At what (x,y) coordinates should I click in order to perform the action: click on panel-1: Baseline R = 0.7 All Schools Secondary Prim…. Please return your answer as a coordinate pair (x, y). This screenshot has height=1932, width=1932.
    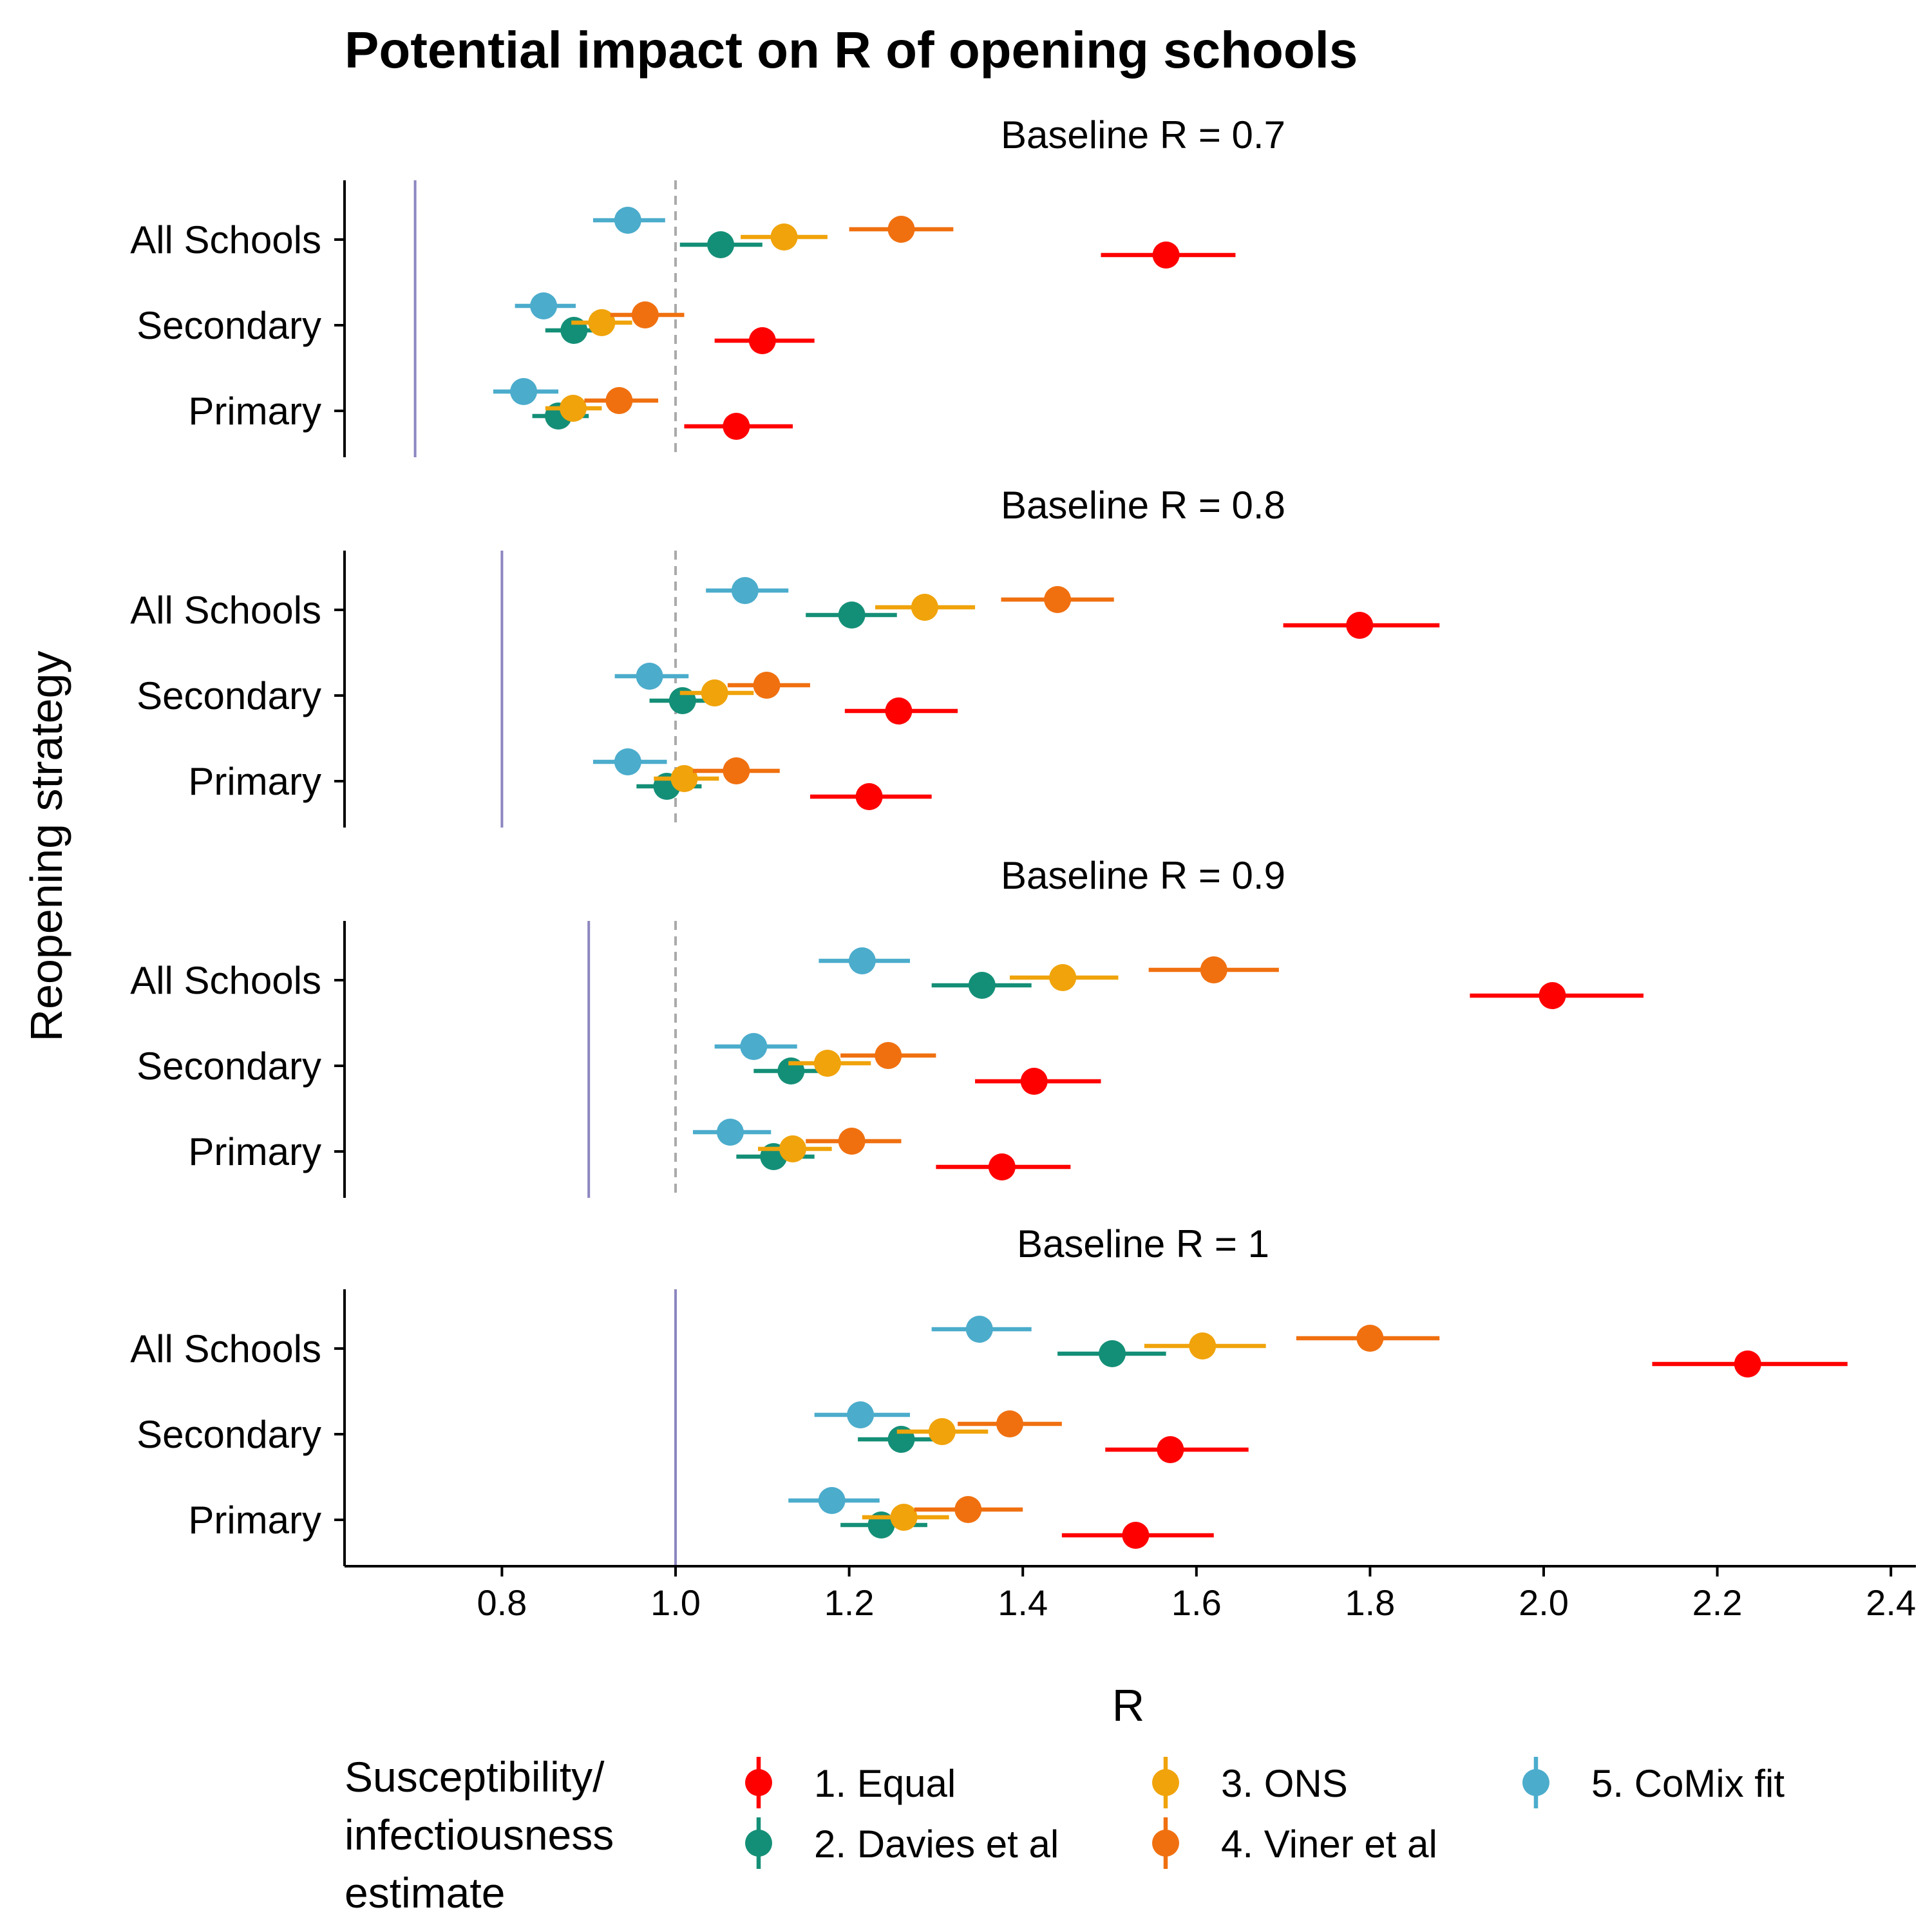
    Looking at the image, I should click on (708, 285).